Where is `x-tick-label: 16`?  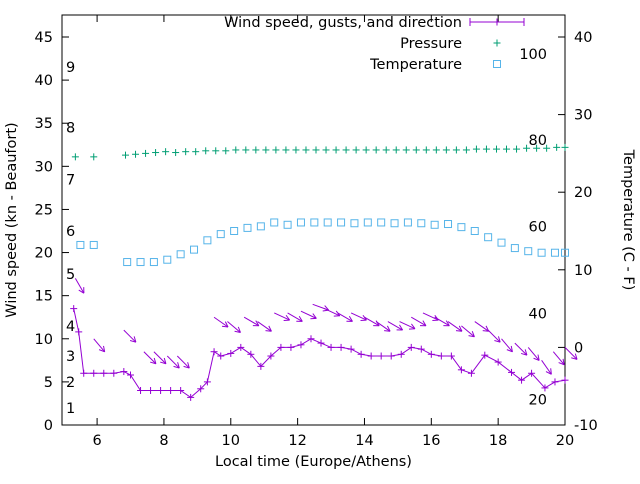
x-tick-label: 16 is located at coordinates (431, 441).